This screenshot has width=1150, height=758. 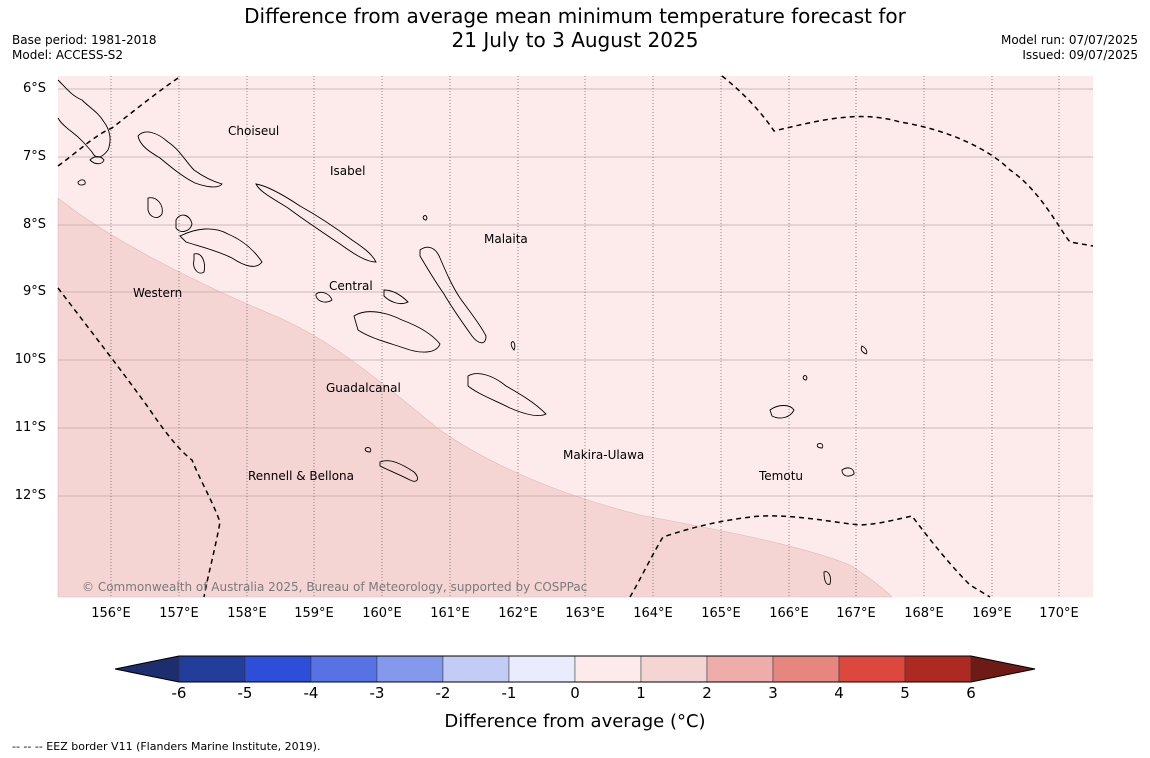 What do you see at coordinates (518, 613) in the screenshot?
I see `lon-label: 162°E` at bounding box center [518, 613].